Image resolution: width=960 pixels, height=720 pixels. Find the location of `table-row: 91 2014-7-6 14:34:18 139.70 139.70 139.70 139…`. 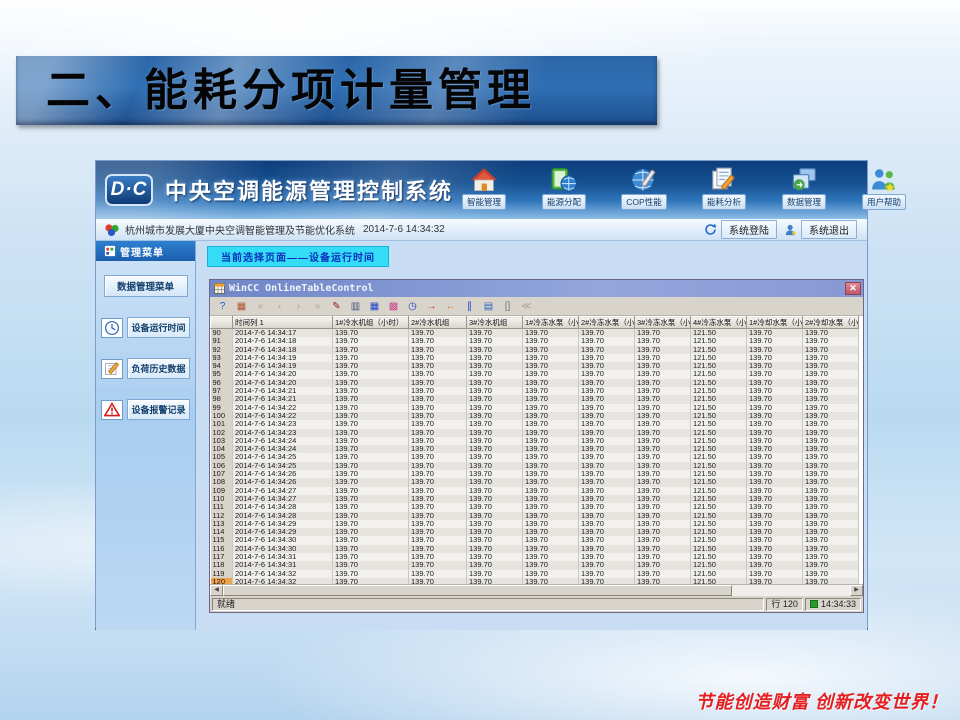

table-row: 91 2014-7-6 14:34:18 139.70 139.70 139.70 139… is located at coordinates (534, 341).